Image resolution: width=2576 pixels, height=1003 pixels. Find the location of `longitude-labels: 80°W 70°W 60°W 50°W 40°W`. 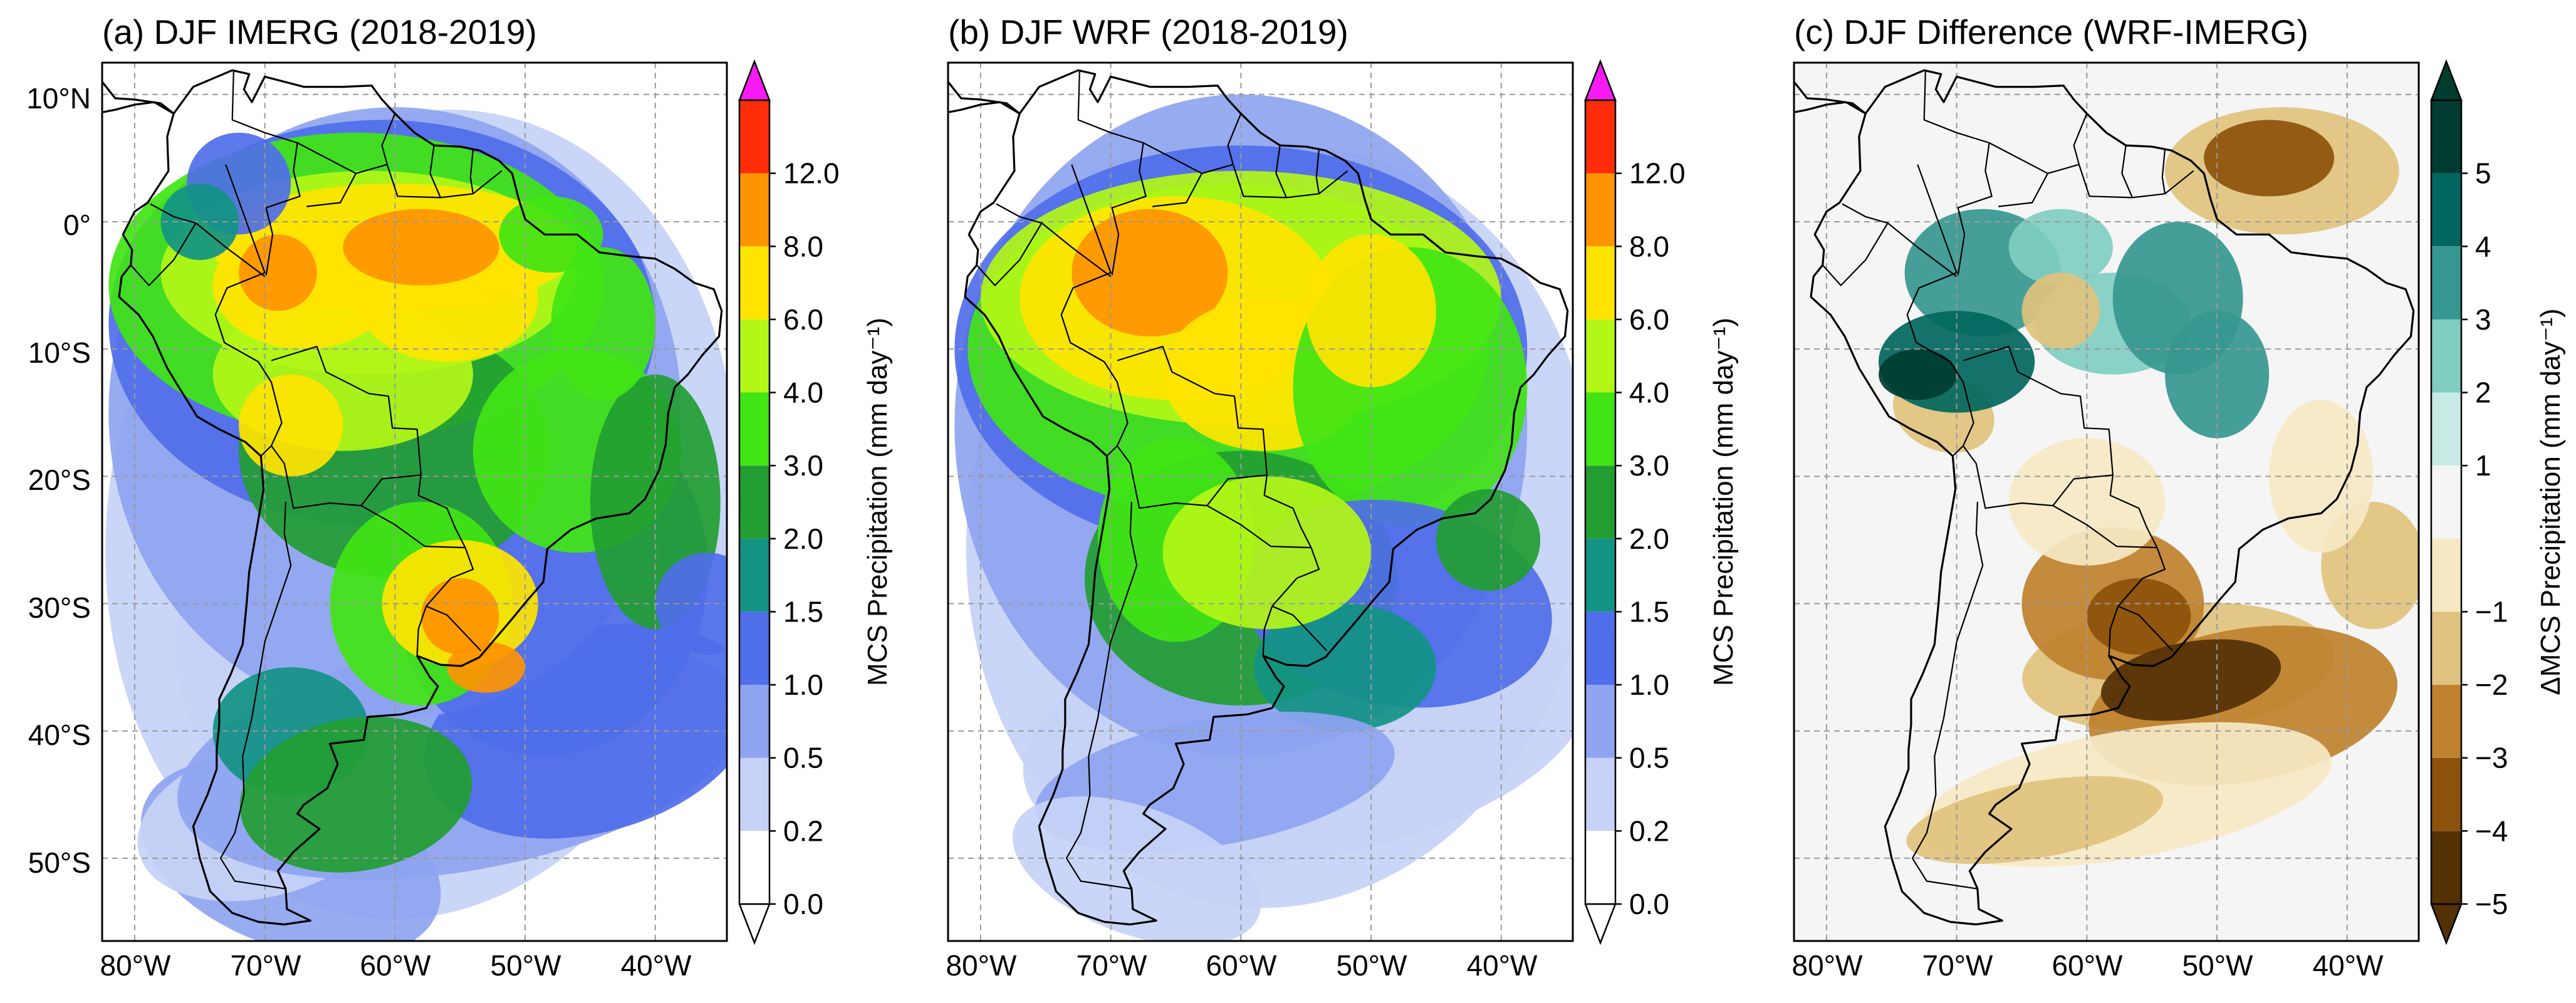

longitude-labels: 80°W 70°W 60°W 50°W 40°W is located at coordinates (1242, 965).